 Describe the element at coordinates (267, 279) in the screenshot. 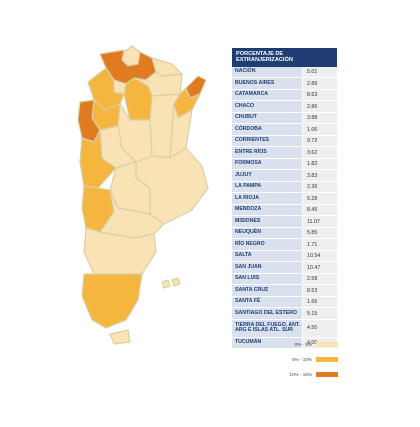

I see `province-name: SAN LUIS` at that location.